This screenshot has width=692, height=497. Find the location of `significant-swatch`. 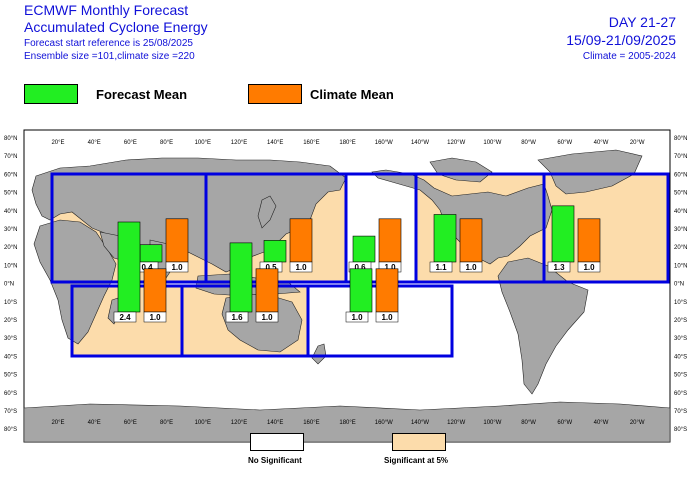

significant-swatch is located at coordinates (419, 442).